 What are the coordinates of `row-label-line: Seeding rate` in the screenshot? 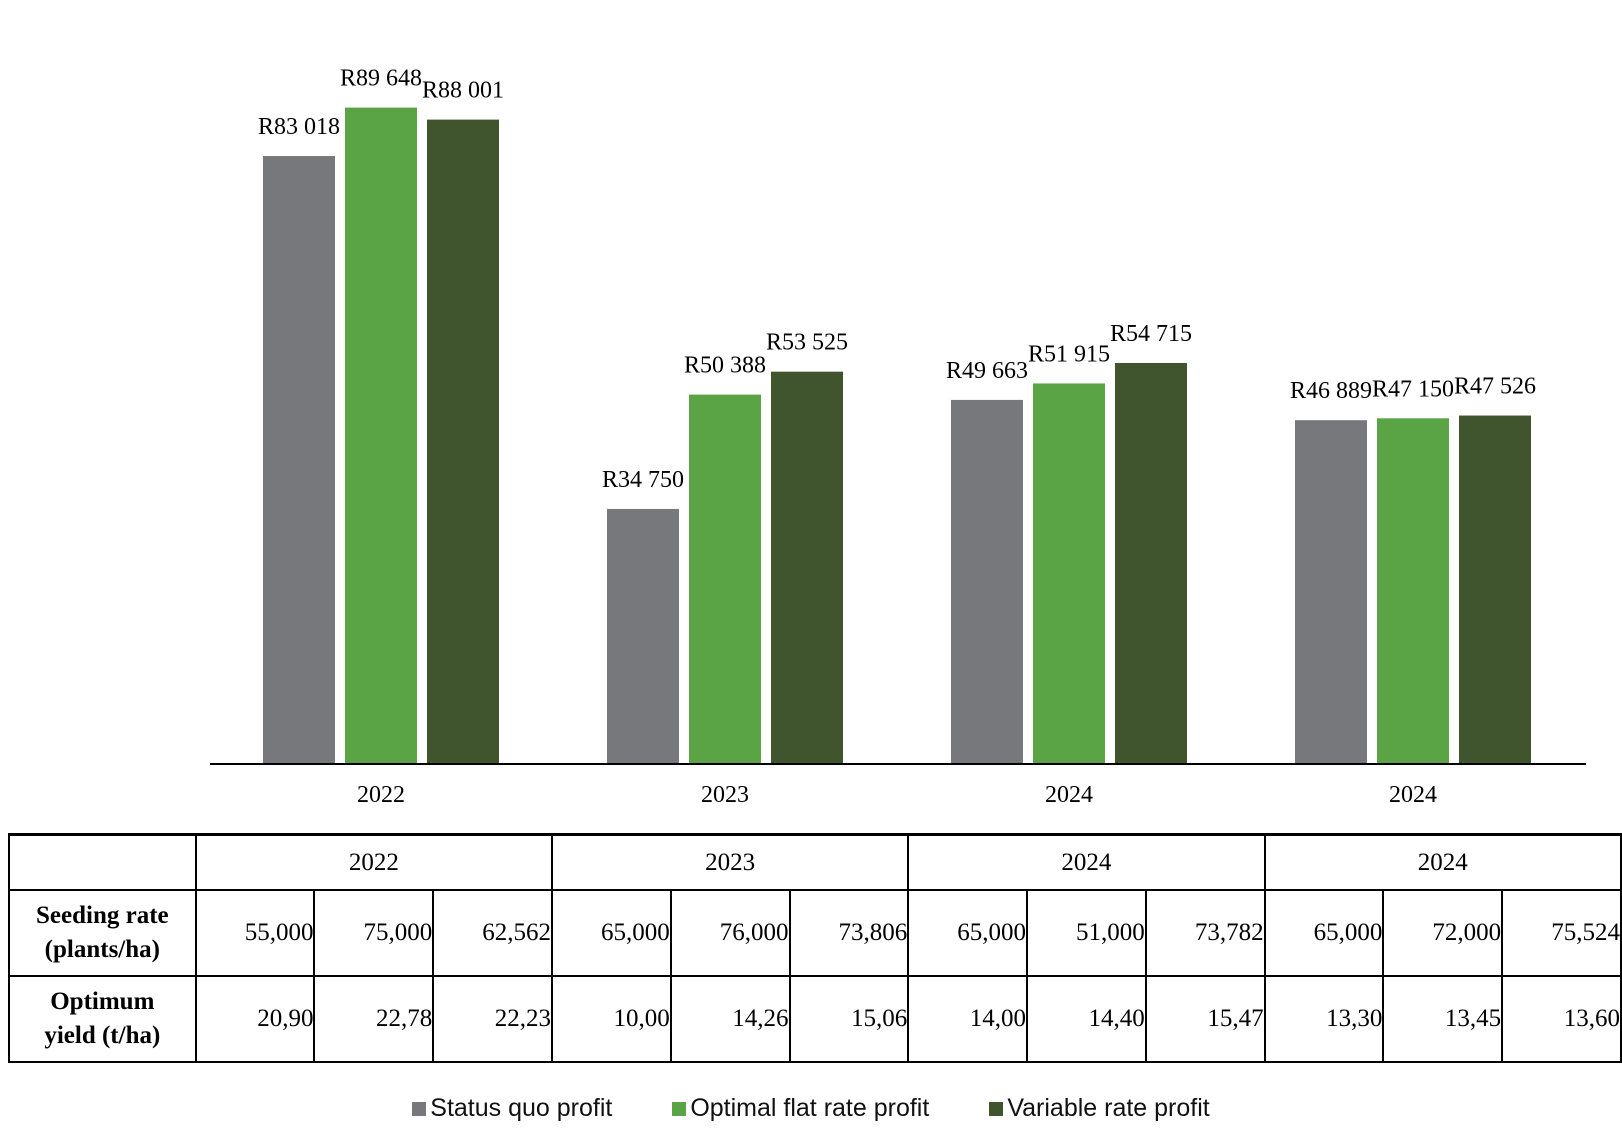 It's located at (102, 915).